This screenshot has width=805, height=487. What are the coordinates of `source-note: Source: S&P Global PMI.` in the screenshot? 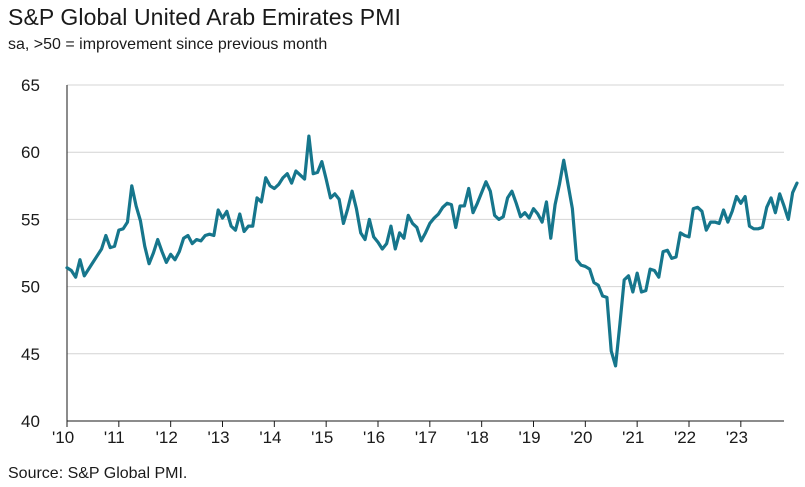 It's located at (98, 473).